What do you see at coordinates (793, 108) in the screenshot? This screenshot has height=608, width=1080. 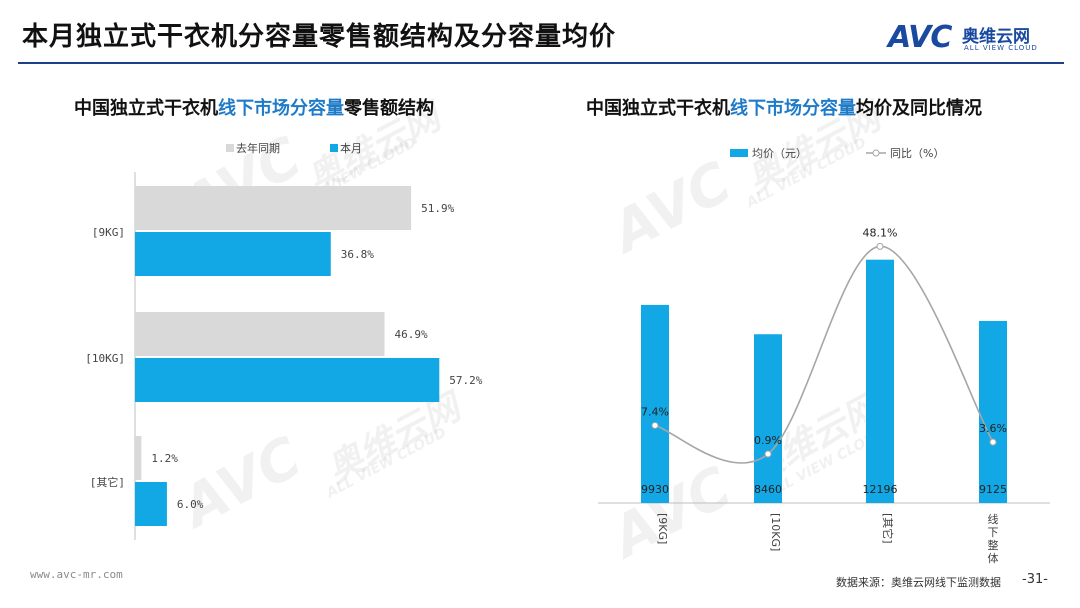 I see `right-chart-title-highlight: 线下市场分容量` at bounding box center [793, 108].